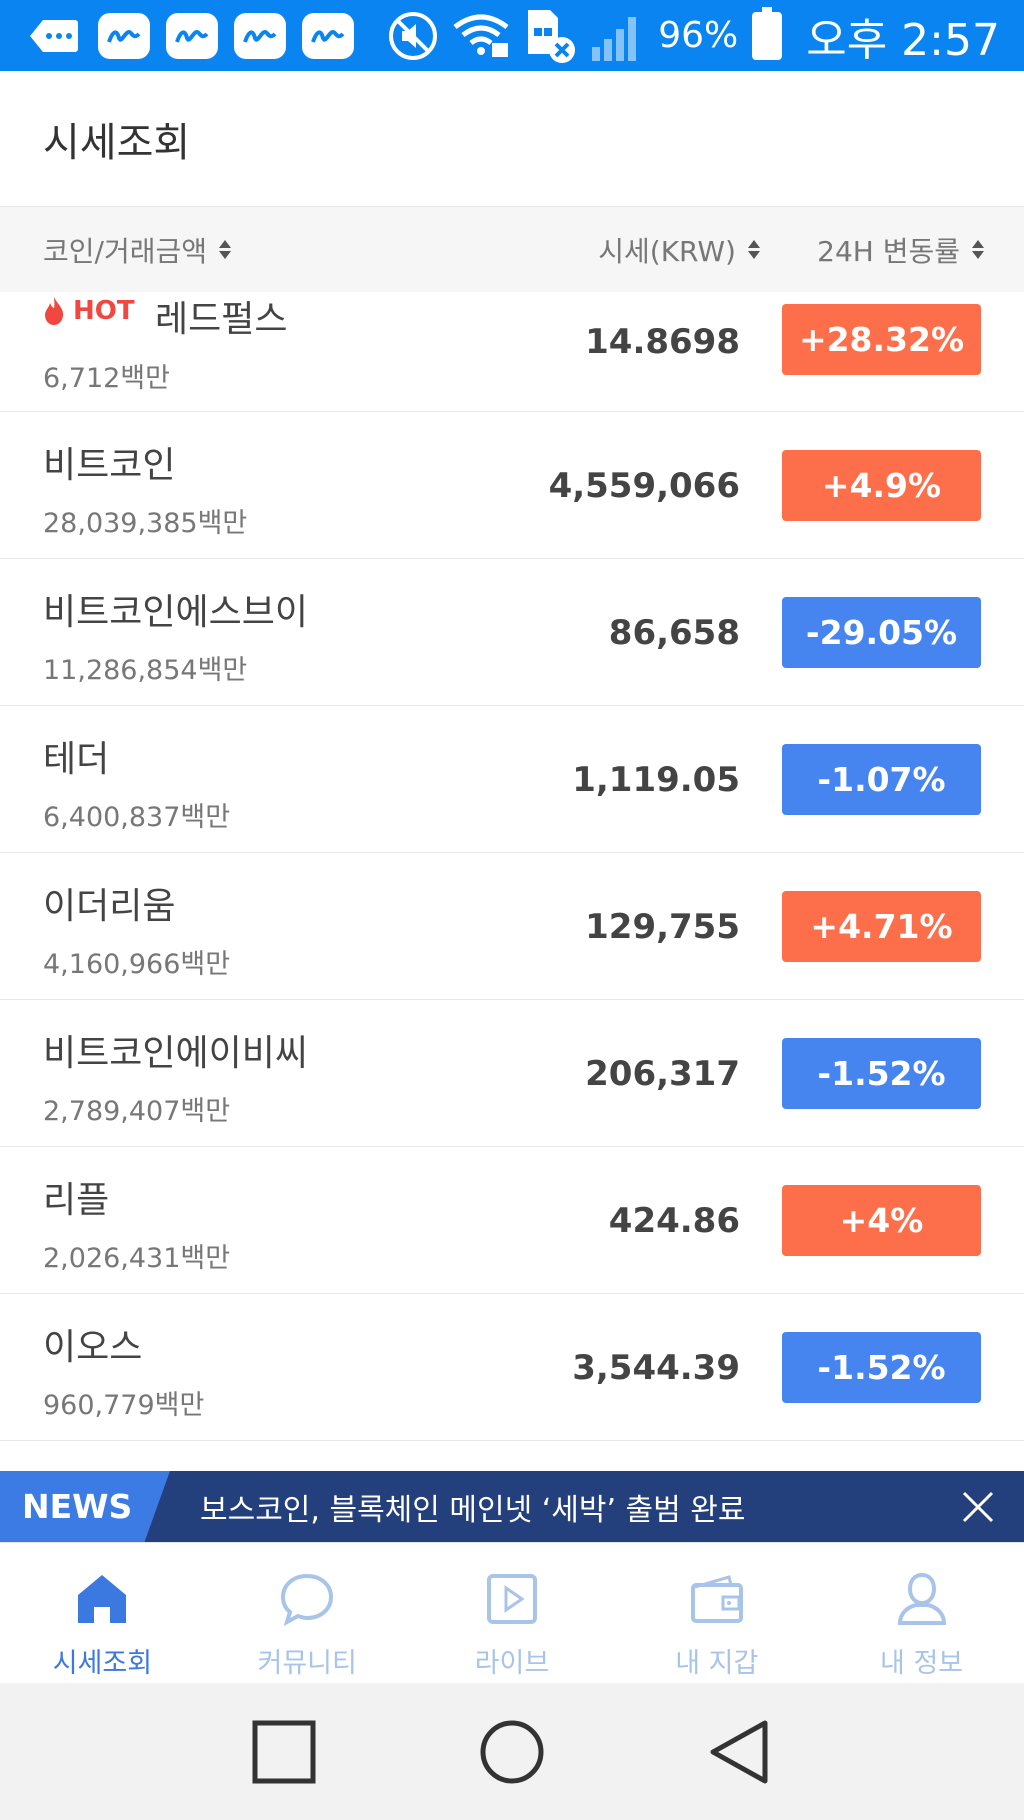 Image resolution: width=1024 pixels, height=1820 pixels. I want to click on tab-label: 내 정보, so click(922, 1663).